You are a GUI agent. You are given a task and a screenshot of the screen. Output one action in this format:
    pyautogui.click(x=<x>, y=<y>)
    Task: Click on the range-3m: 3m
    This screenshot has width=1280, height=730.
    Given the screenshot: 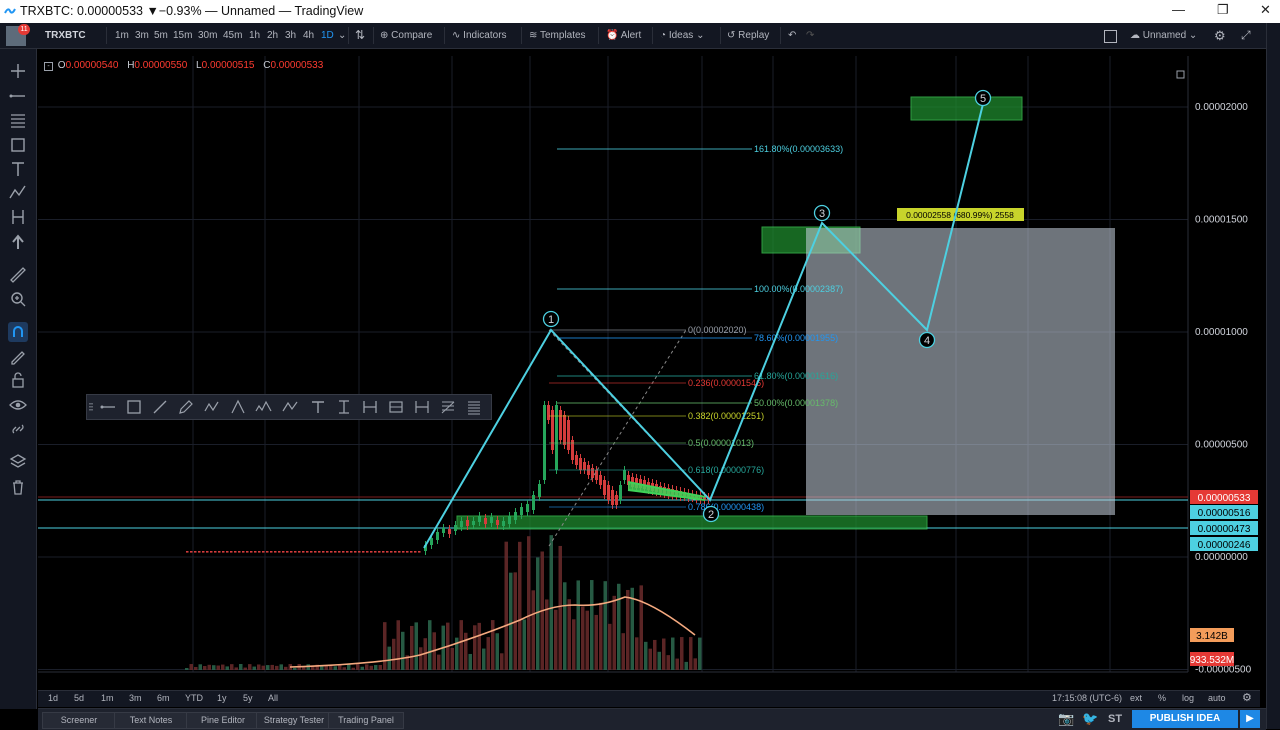 What is the action you would take?
    pyautogui.click(x=135, y=698)
    